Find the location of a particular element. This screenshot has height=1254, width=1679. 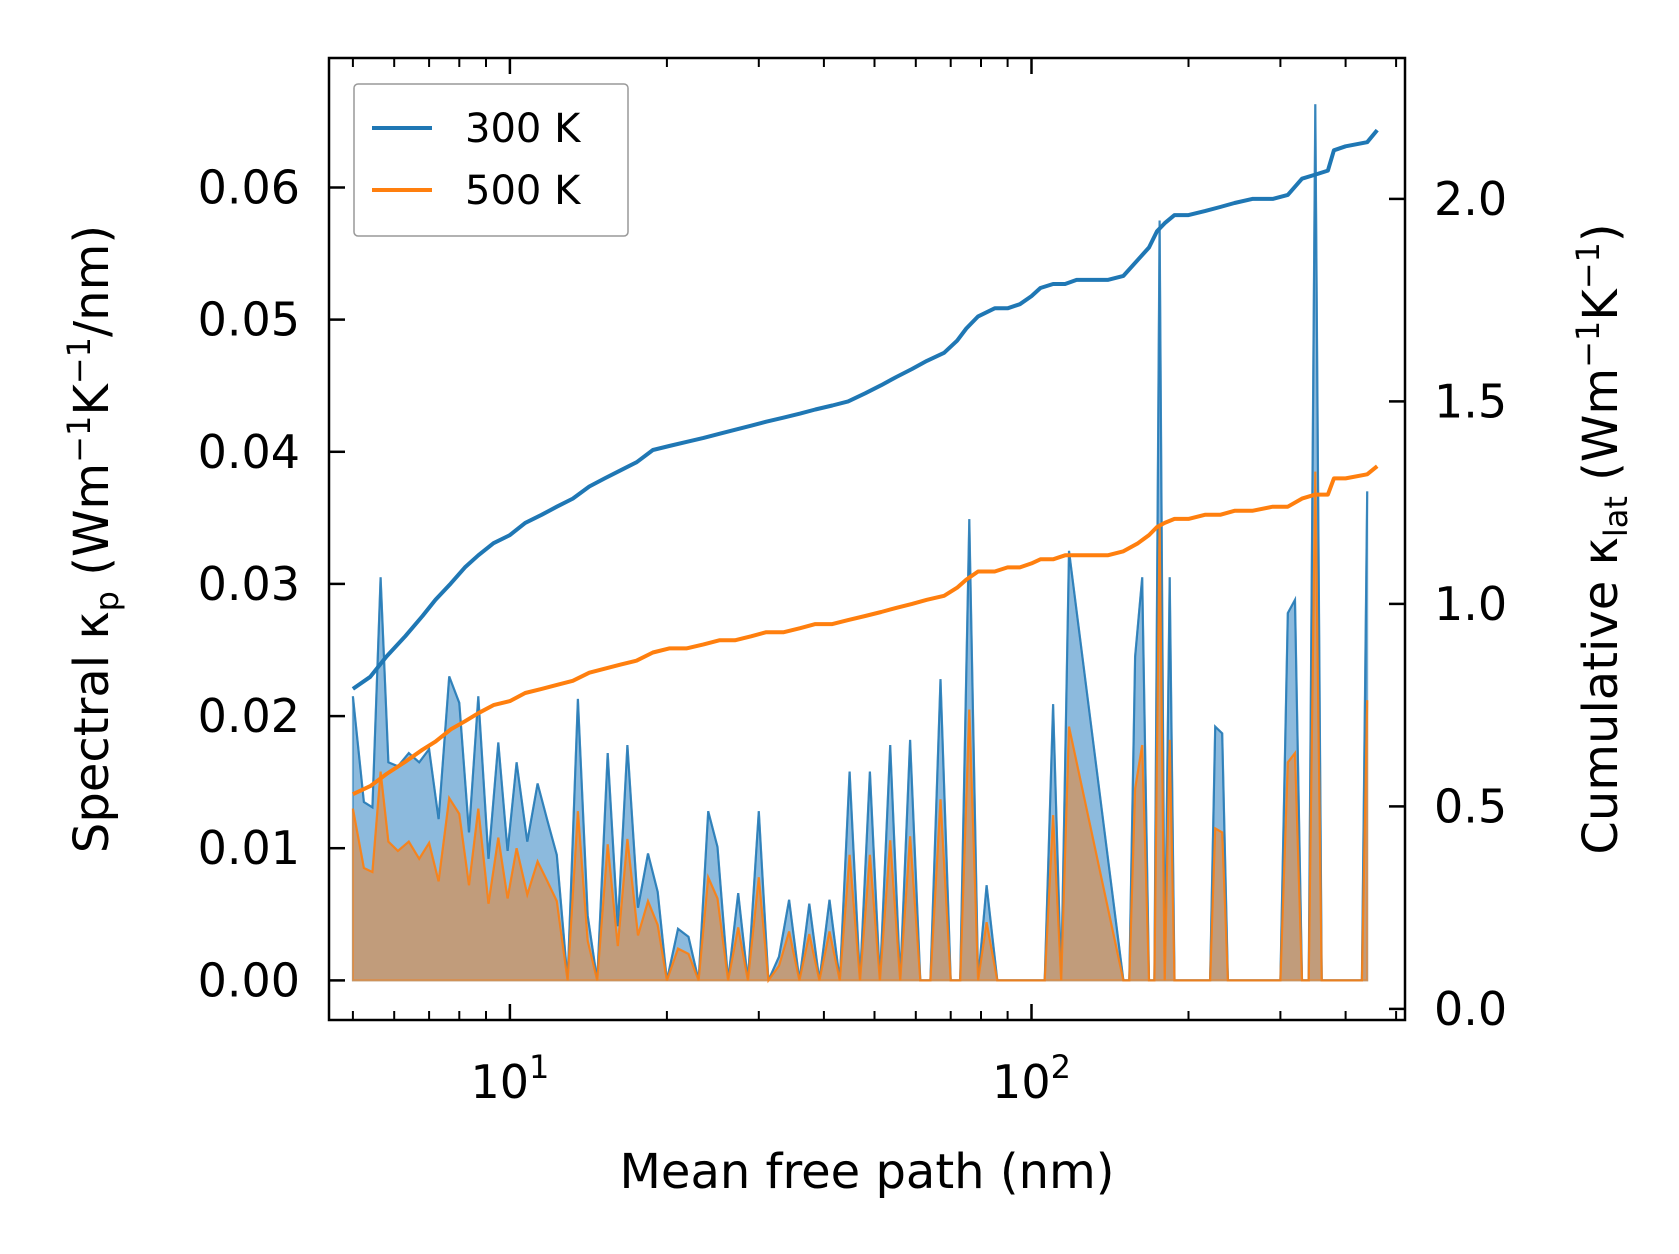

y-left-tick-label: 0.03 is located at coordinates (249, 584).